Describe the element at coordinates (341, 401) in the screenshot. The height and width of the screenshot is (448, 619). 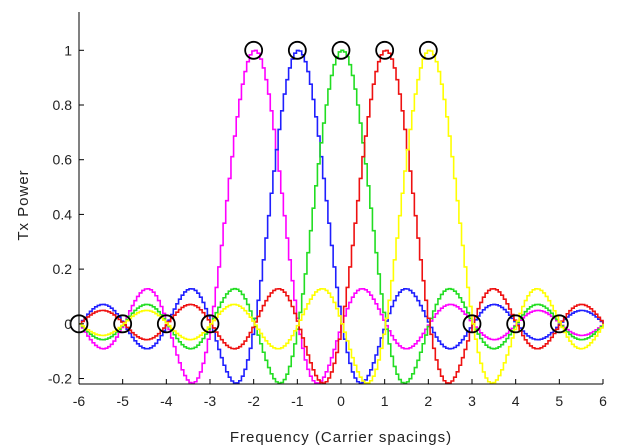
I see `x-tick-label: 0` at that location.